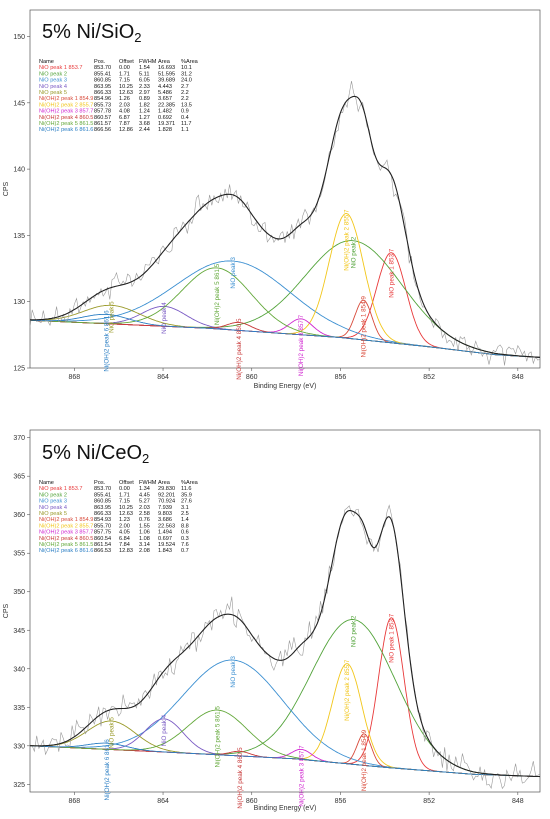 The image size is (550, 819). What do you see at coordinates (164, 318) in the screenshot?
I see `peak-label: NiO peak 4` at bounding box center [164, 318].